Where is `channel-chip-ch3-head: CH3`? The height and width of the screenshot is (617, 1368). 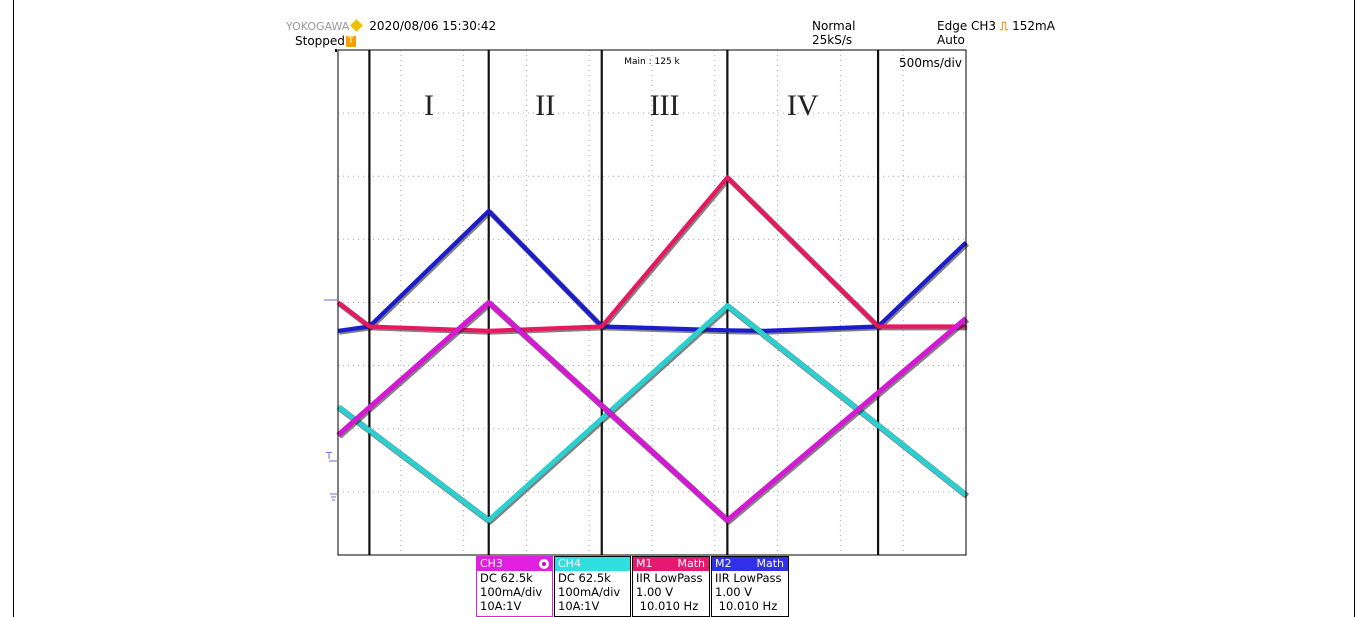 channel-chip-ch3-head: CH3 is located at coordinates (514, 564).